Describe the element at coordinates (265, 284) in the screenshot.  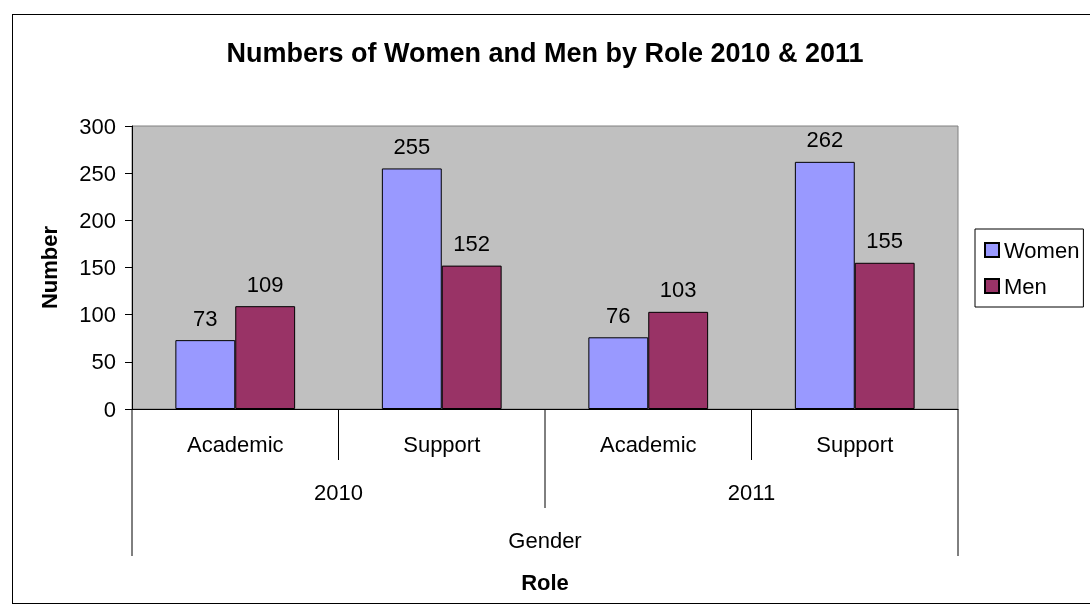
I see `data-label: 109` at that location.